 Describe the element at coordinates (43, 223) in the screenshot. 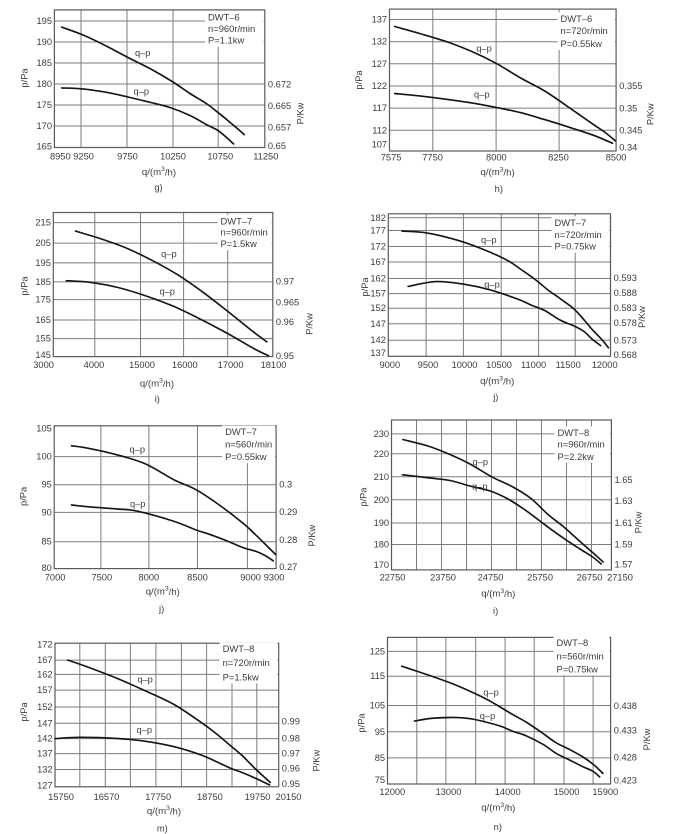

I see `svg-text: 215` at that location.